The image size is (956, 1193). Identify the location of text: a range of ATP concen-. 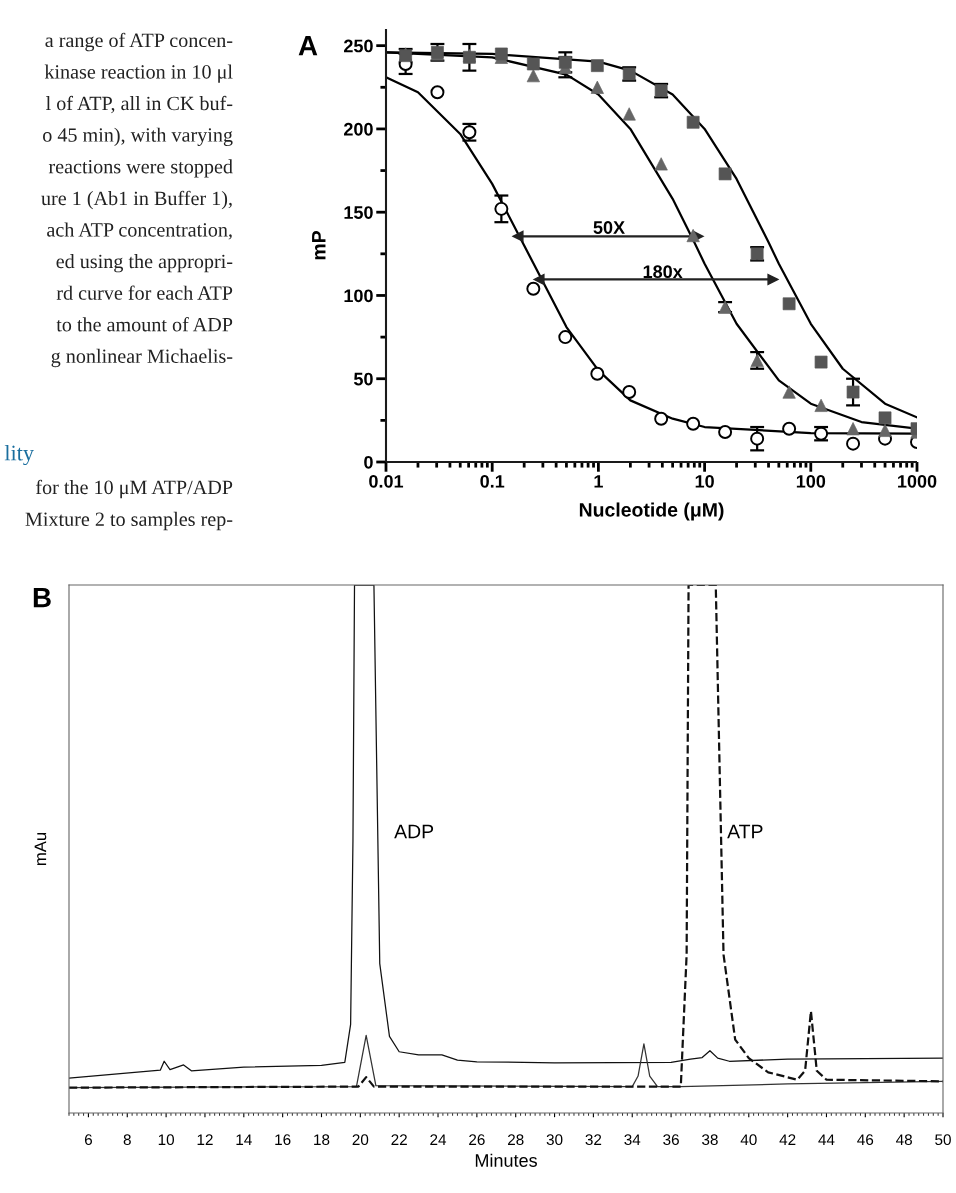
(139, 42).